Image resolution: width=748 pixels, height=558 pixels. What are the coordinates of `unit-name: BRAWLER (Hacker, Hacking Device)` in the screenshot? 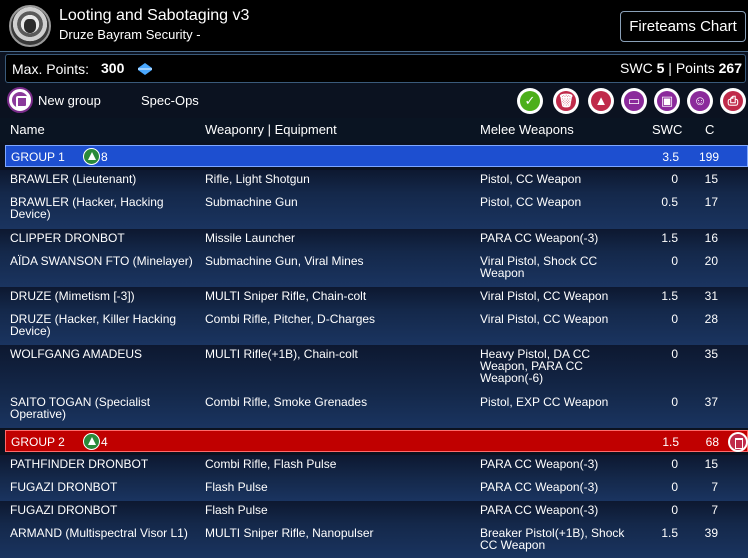 It's located at (87, 208).